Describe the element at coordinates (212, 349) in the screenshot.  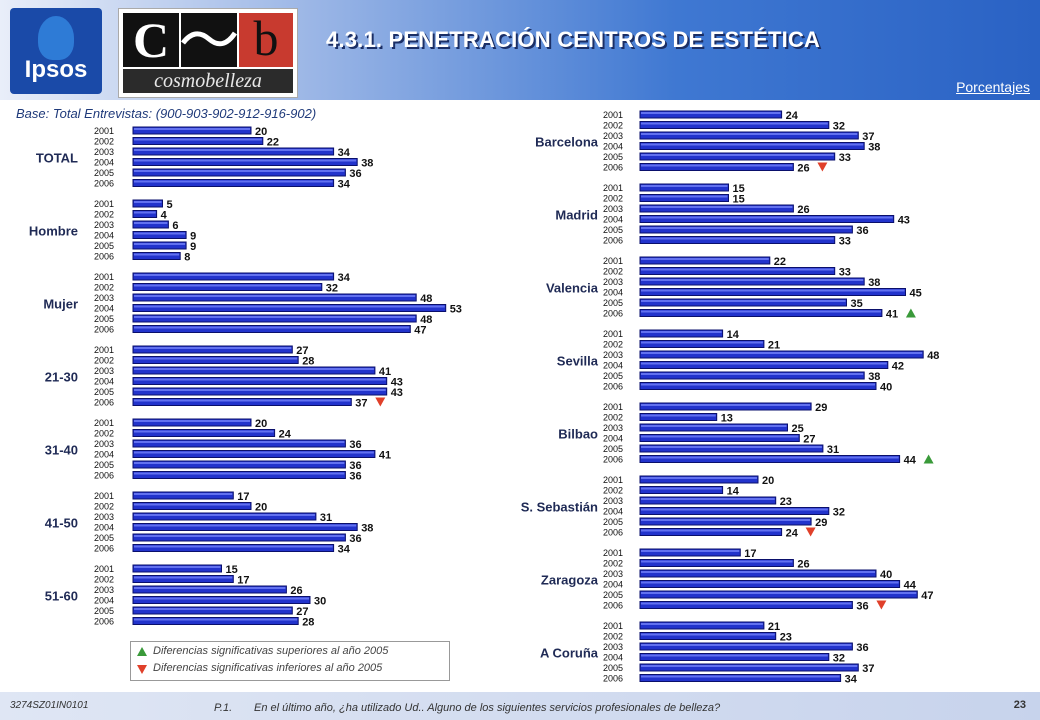
I see `bar-21-30-2001` at that location.